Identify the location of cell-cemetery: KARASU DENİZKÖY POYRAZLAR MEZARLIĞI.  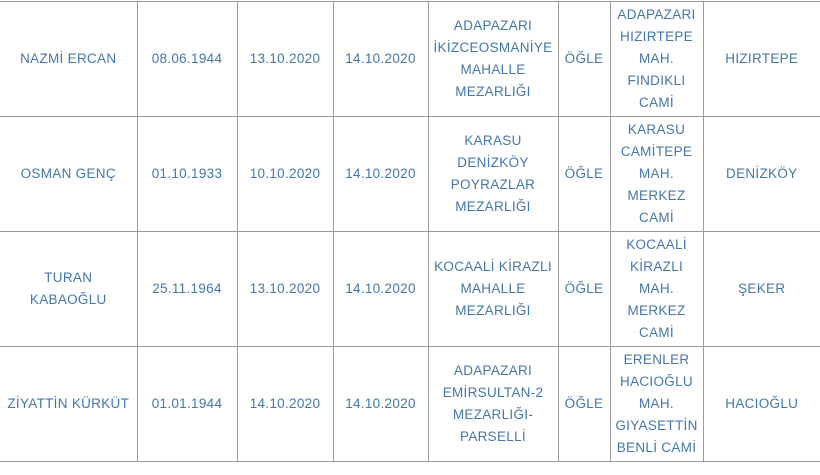
(493, 174).